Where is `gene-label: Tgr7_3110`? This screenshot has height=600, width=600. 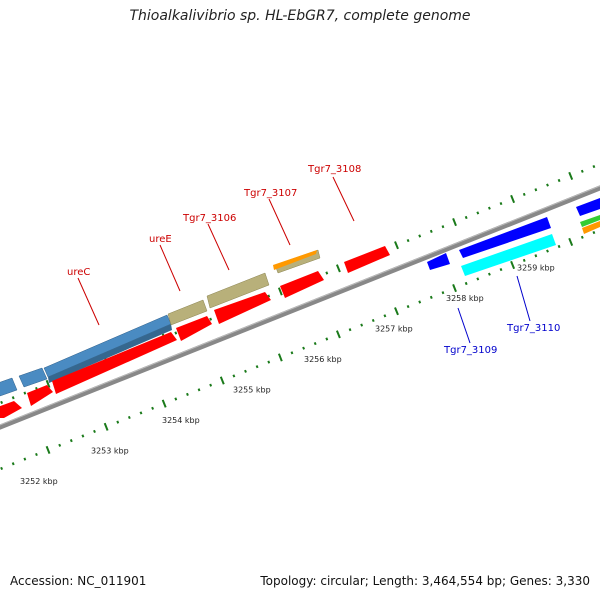
gene-label: Tgr7_3110 is located at coordinates (533, 328).